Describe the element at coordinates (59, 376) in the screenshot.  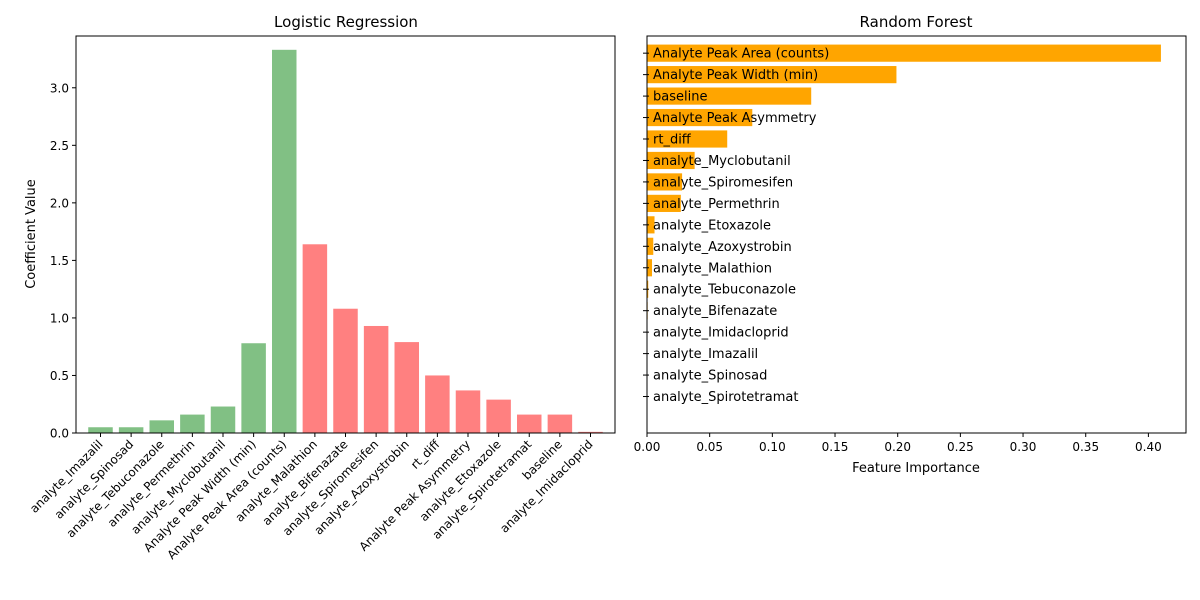
I see `lr-y-tick-label: 0.5` at that location.